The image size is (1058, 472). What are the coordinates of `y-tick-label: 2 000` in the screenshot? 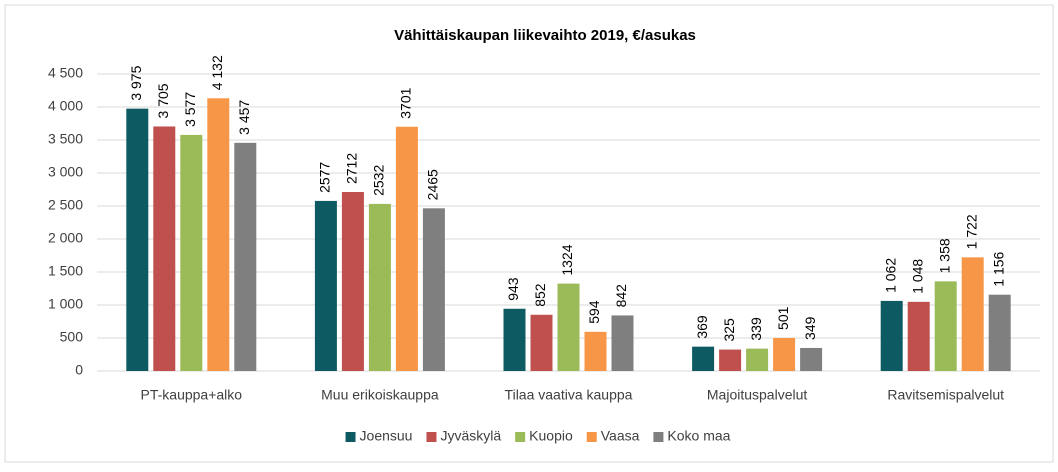 It's located at (65, 238).